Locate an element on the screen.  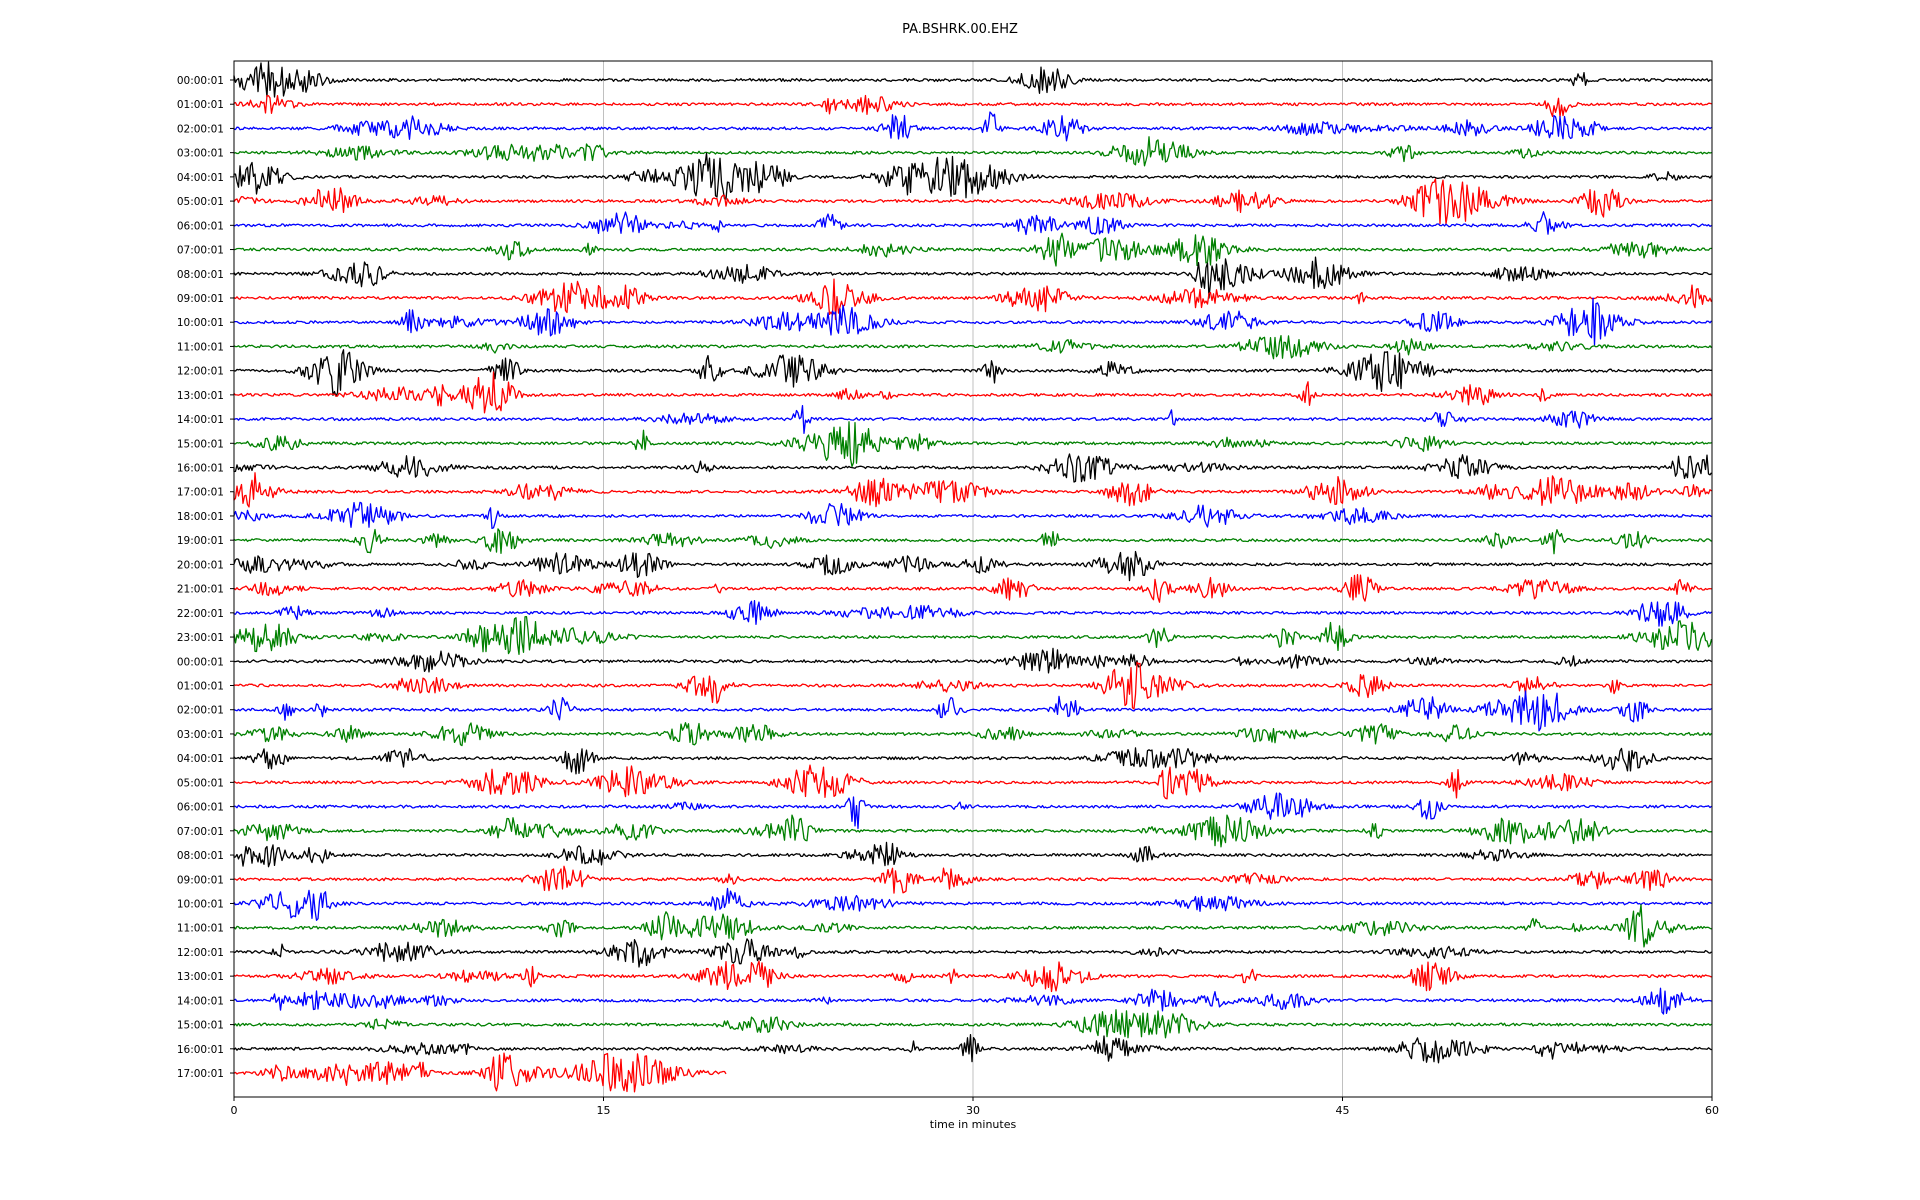
y-tick-label: 19:00:01 is located at coordinates (200, 541).